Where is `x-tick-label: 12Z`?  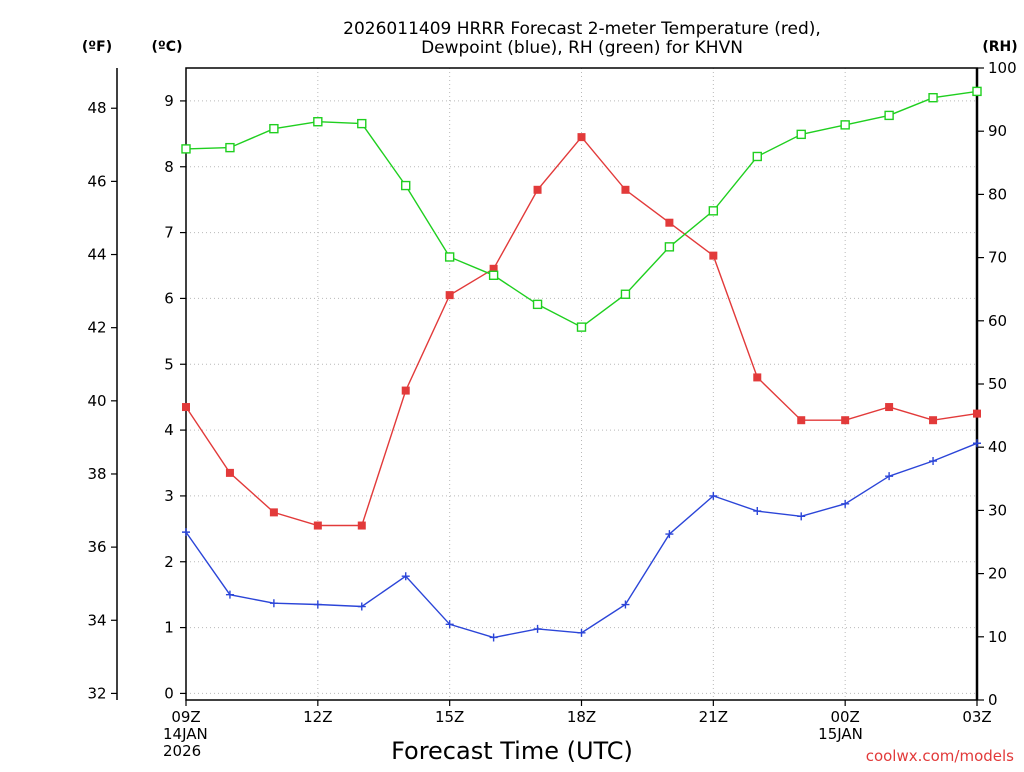
x-tick-label: 12Z is located at coordinates (317, 717).